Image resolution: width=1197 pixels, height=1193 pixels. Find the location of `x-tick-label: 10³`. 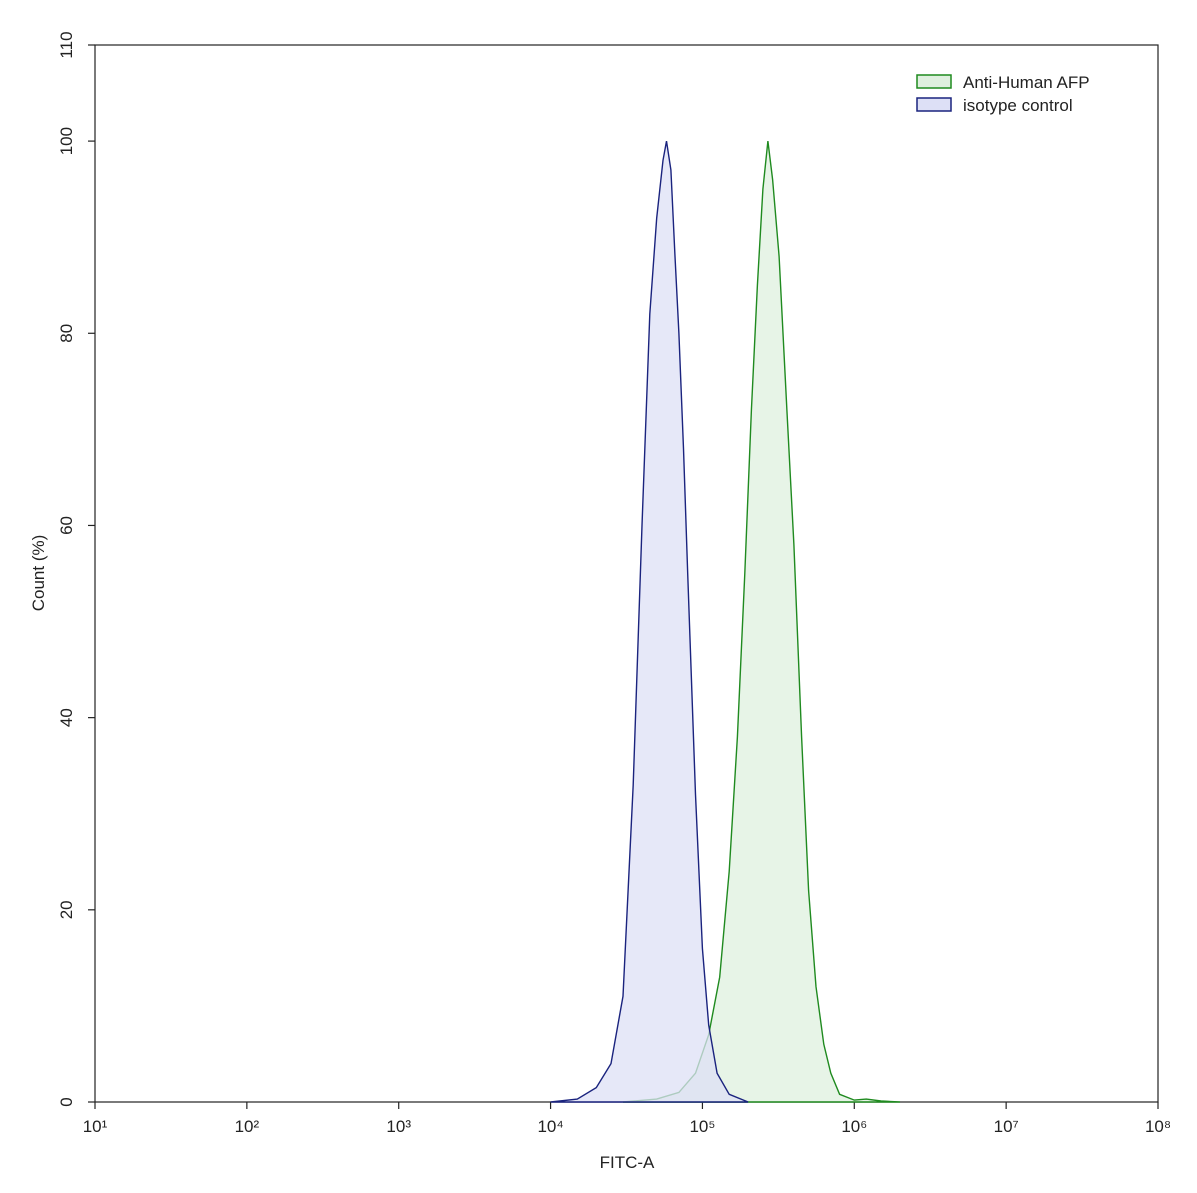

x-tick-label: 10³ is located at coordinates (398, 1126).